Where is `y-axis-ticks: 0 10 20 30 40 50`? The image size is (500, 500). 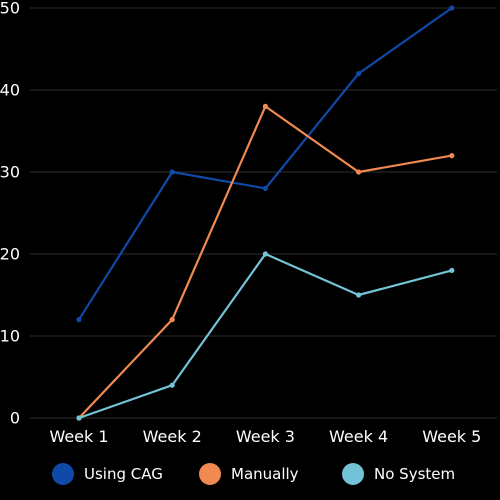 y-axis-ticks: 0 10 20 30 40 50 is located at coordinates (10, 214).